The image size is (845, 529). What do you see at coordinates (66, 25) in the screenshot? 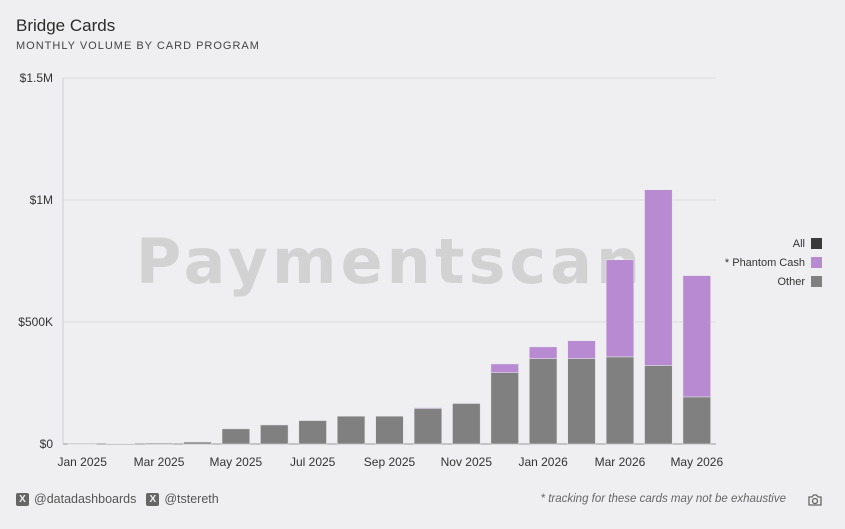
I see `chart-title: Bridge Cards` at bounding box center [66, 25].